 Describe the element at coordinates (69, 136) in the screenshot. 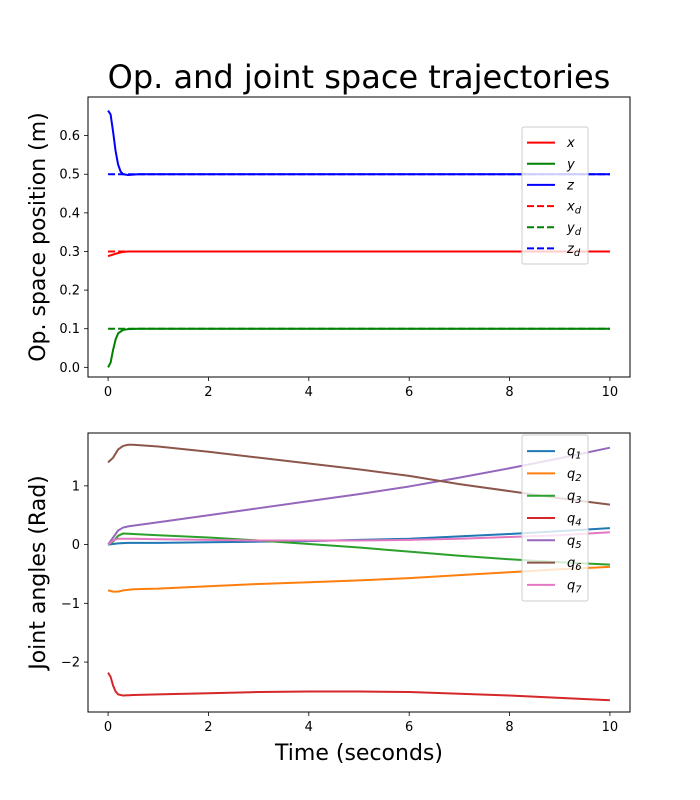

I see `y-tick-label: 0.6` at that location.